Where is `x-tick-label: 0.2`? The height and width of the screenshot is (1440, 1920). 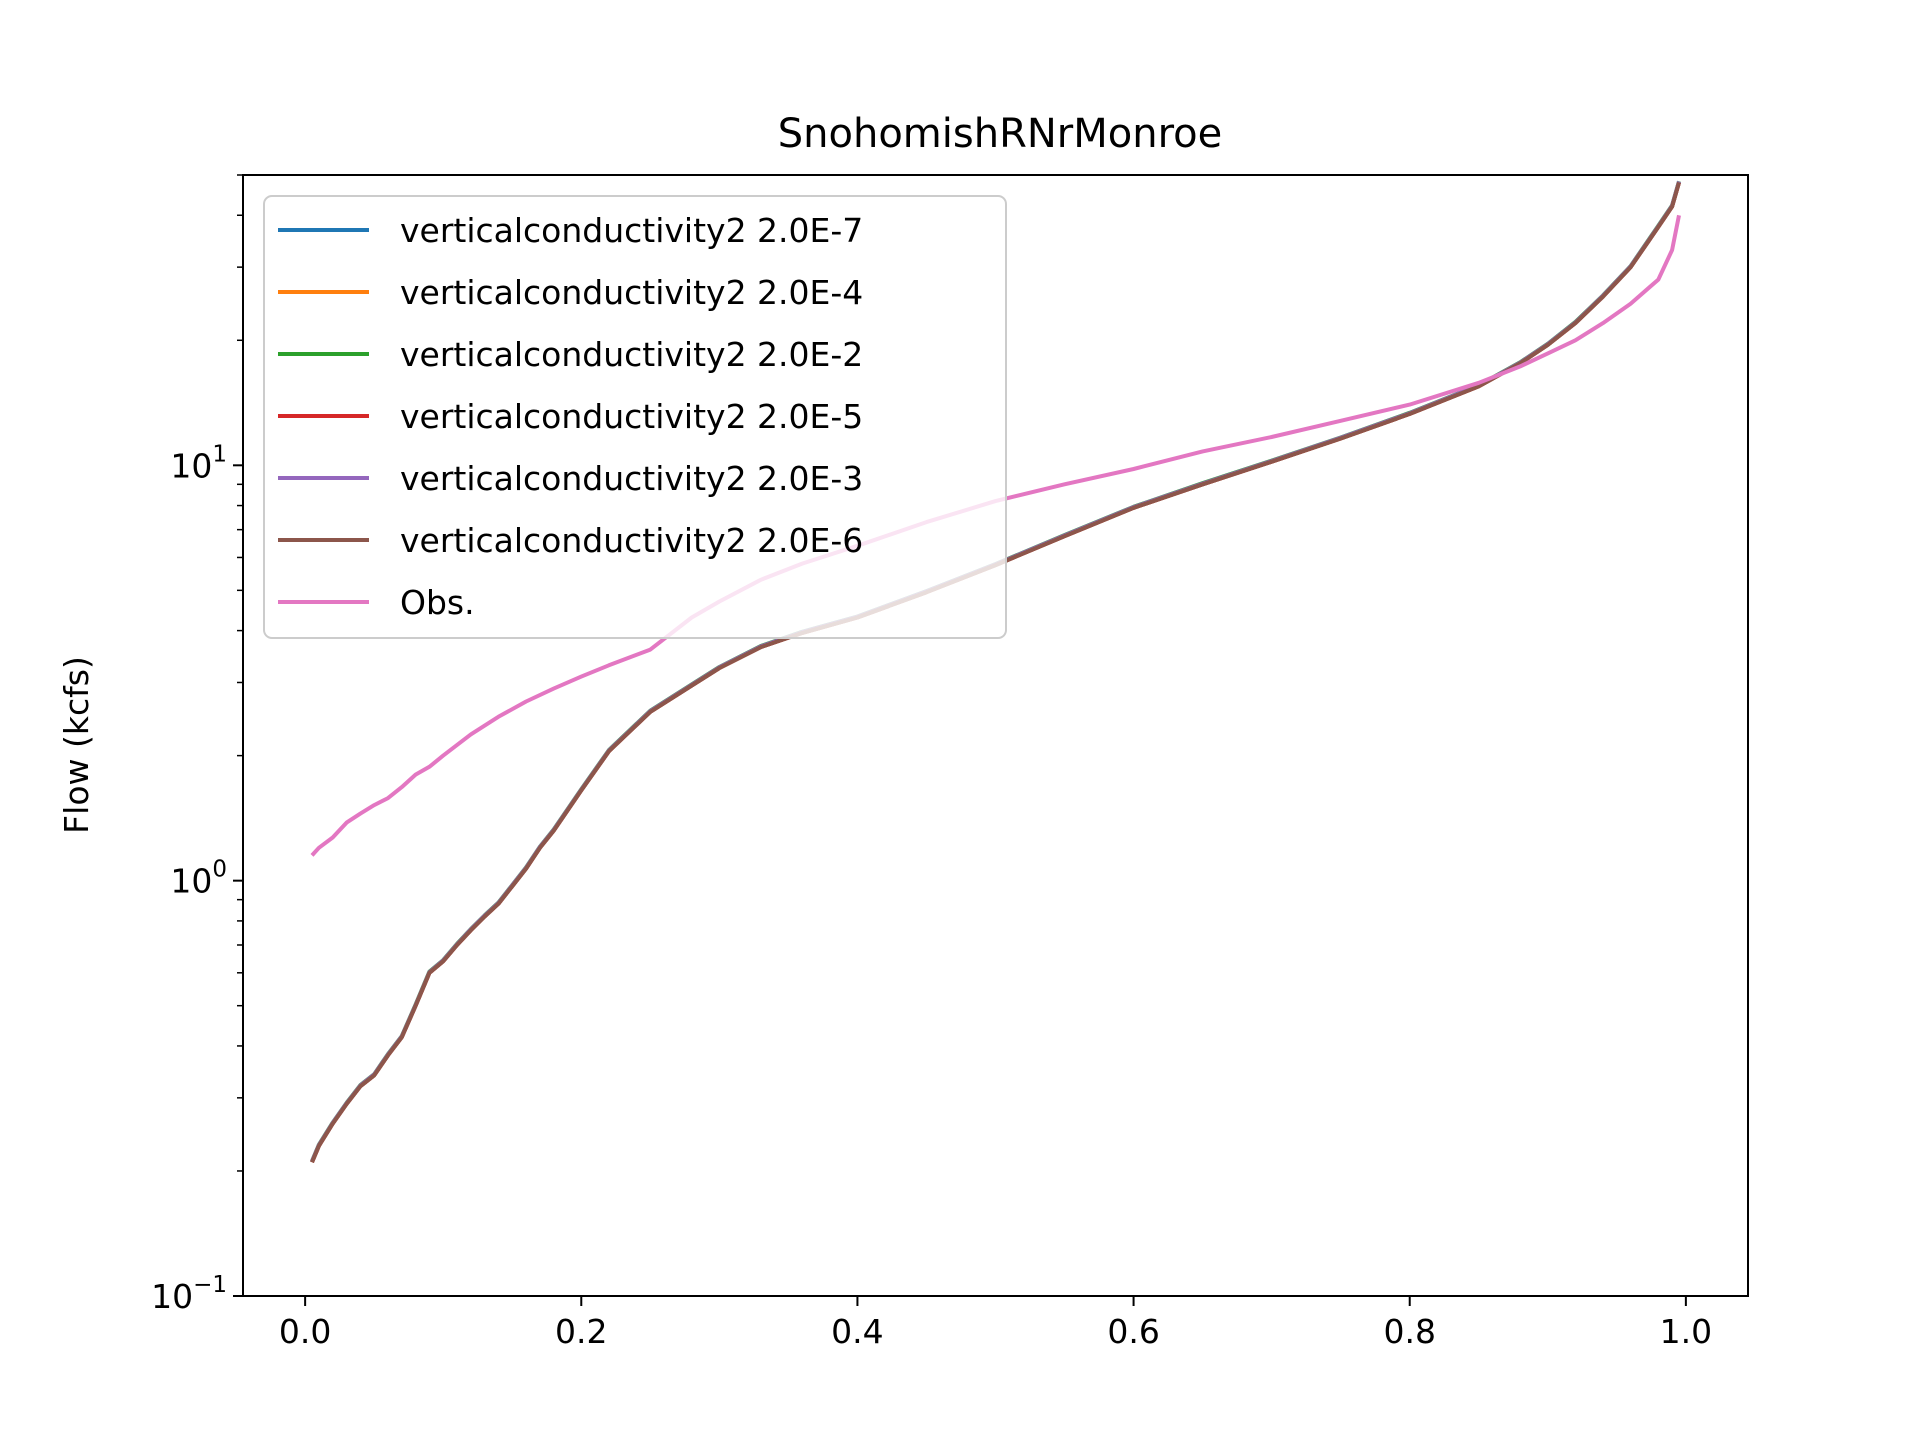
x-tick-label: 0.2 is located at coordinates (581, 1331).